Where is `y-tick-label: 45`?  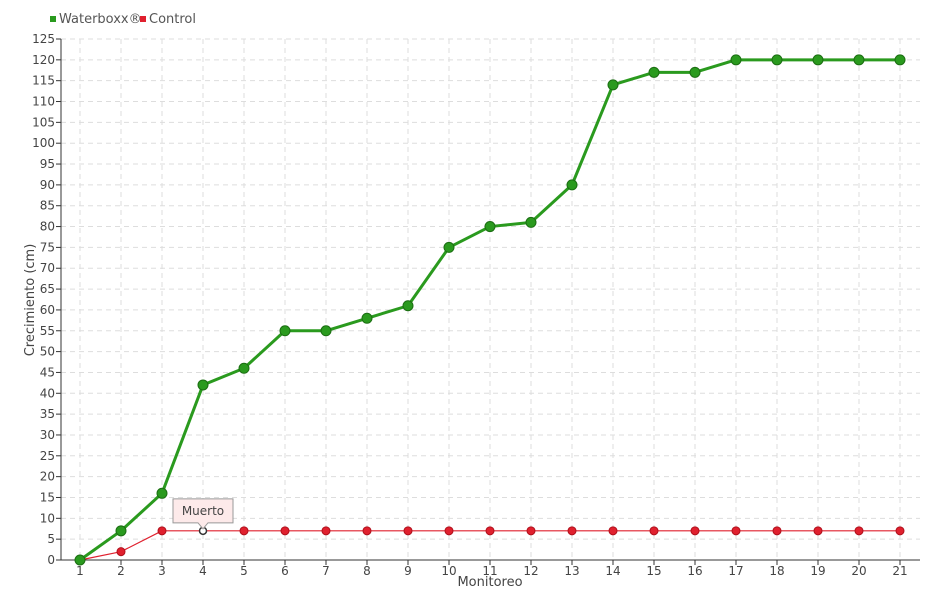 y-tick-label: 45 is located at coordinates (47, 372).